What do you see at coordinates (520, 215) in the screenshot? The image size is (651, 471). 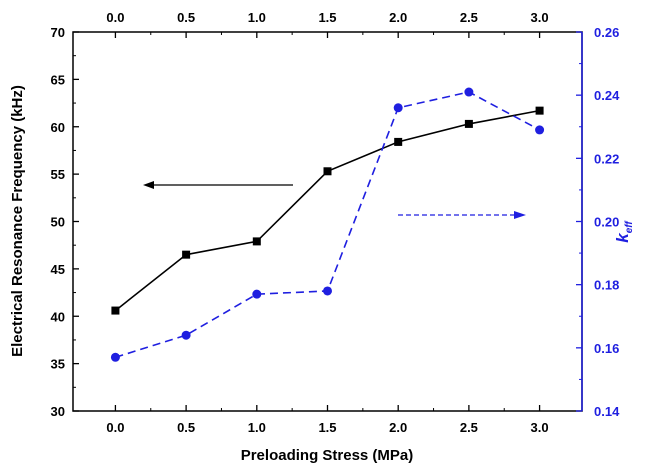 I see `arrow-right-head` at bounding box center [520, 215].